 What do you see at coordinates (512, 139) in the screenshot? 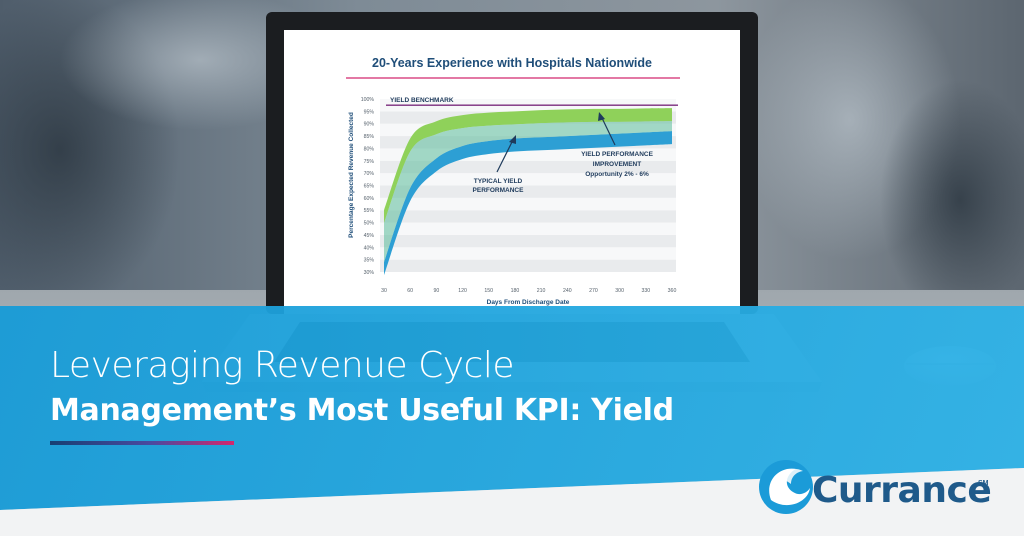
I see `typical-yield-arrowhead` at bounding box center [512, 139].